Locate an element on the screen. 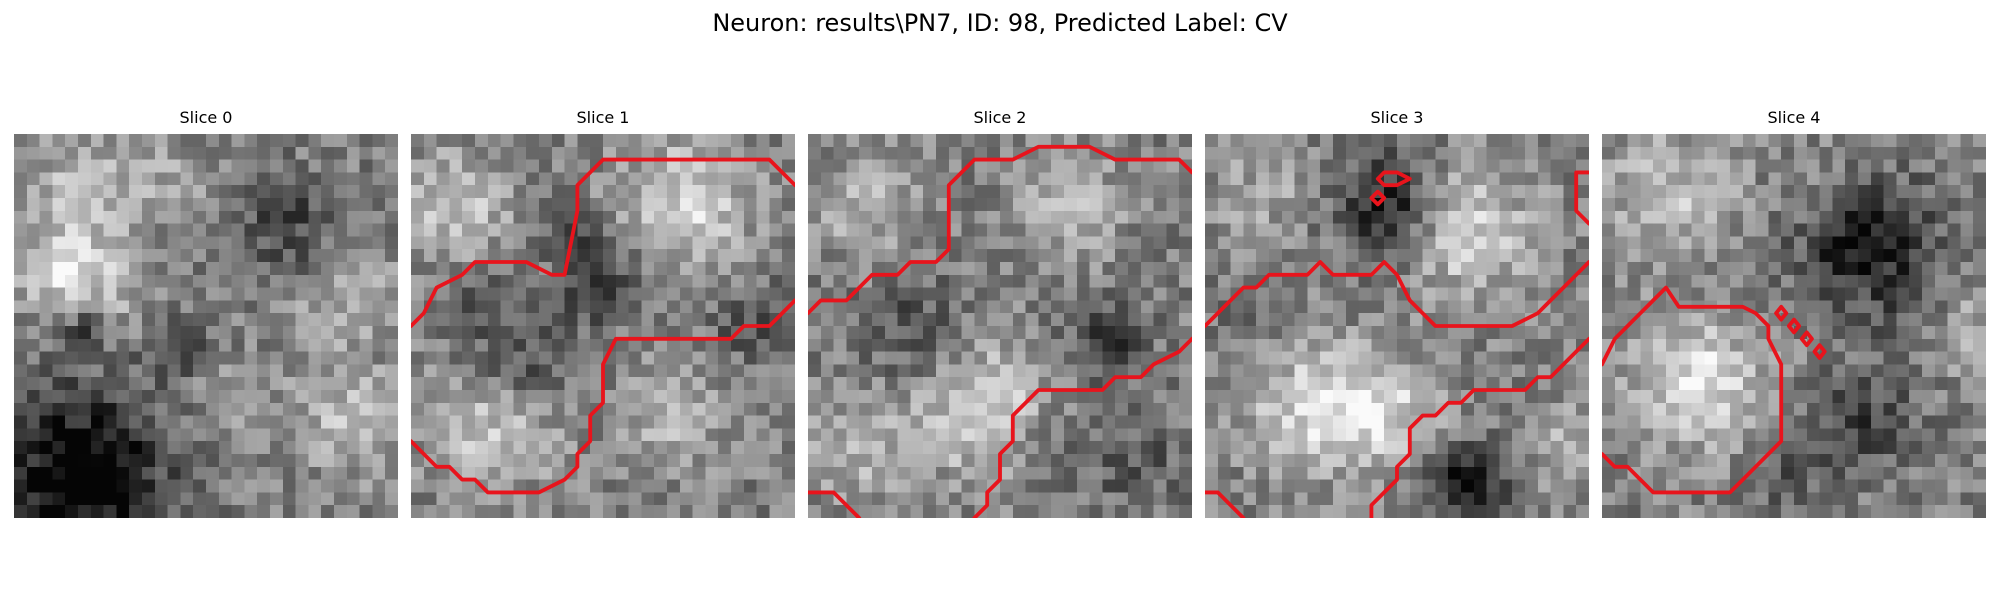 The width and height of the screenshot is (2000, 600). slice-title: Slice 4 is located at coordinates (1794, 117).